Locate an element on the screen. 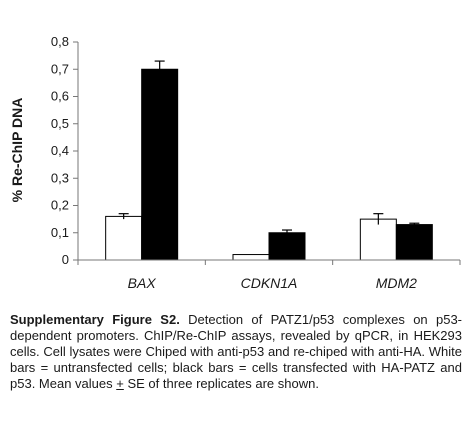  y-axis: 0 0,1 0,2 0,3 0,4 0,5 0,6 0,7 0,8 is located at coordinates (65, 150).